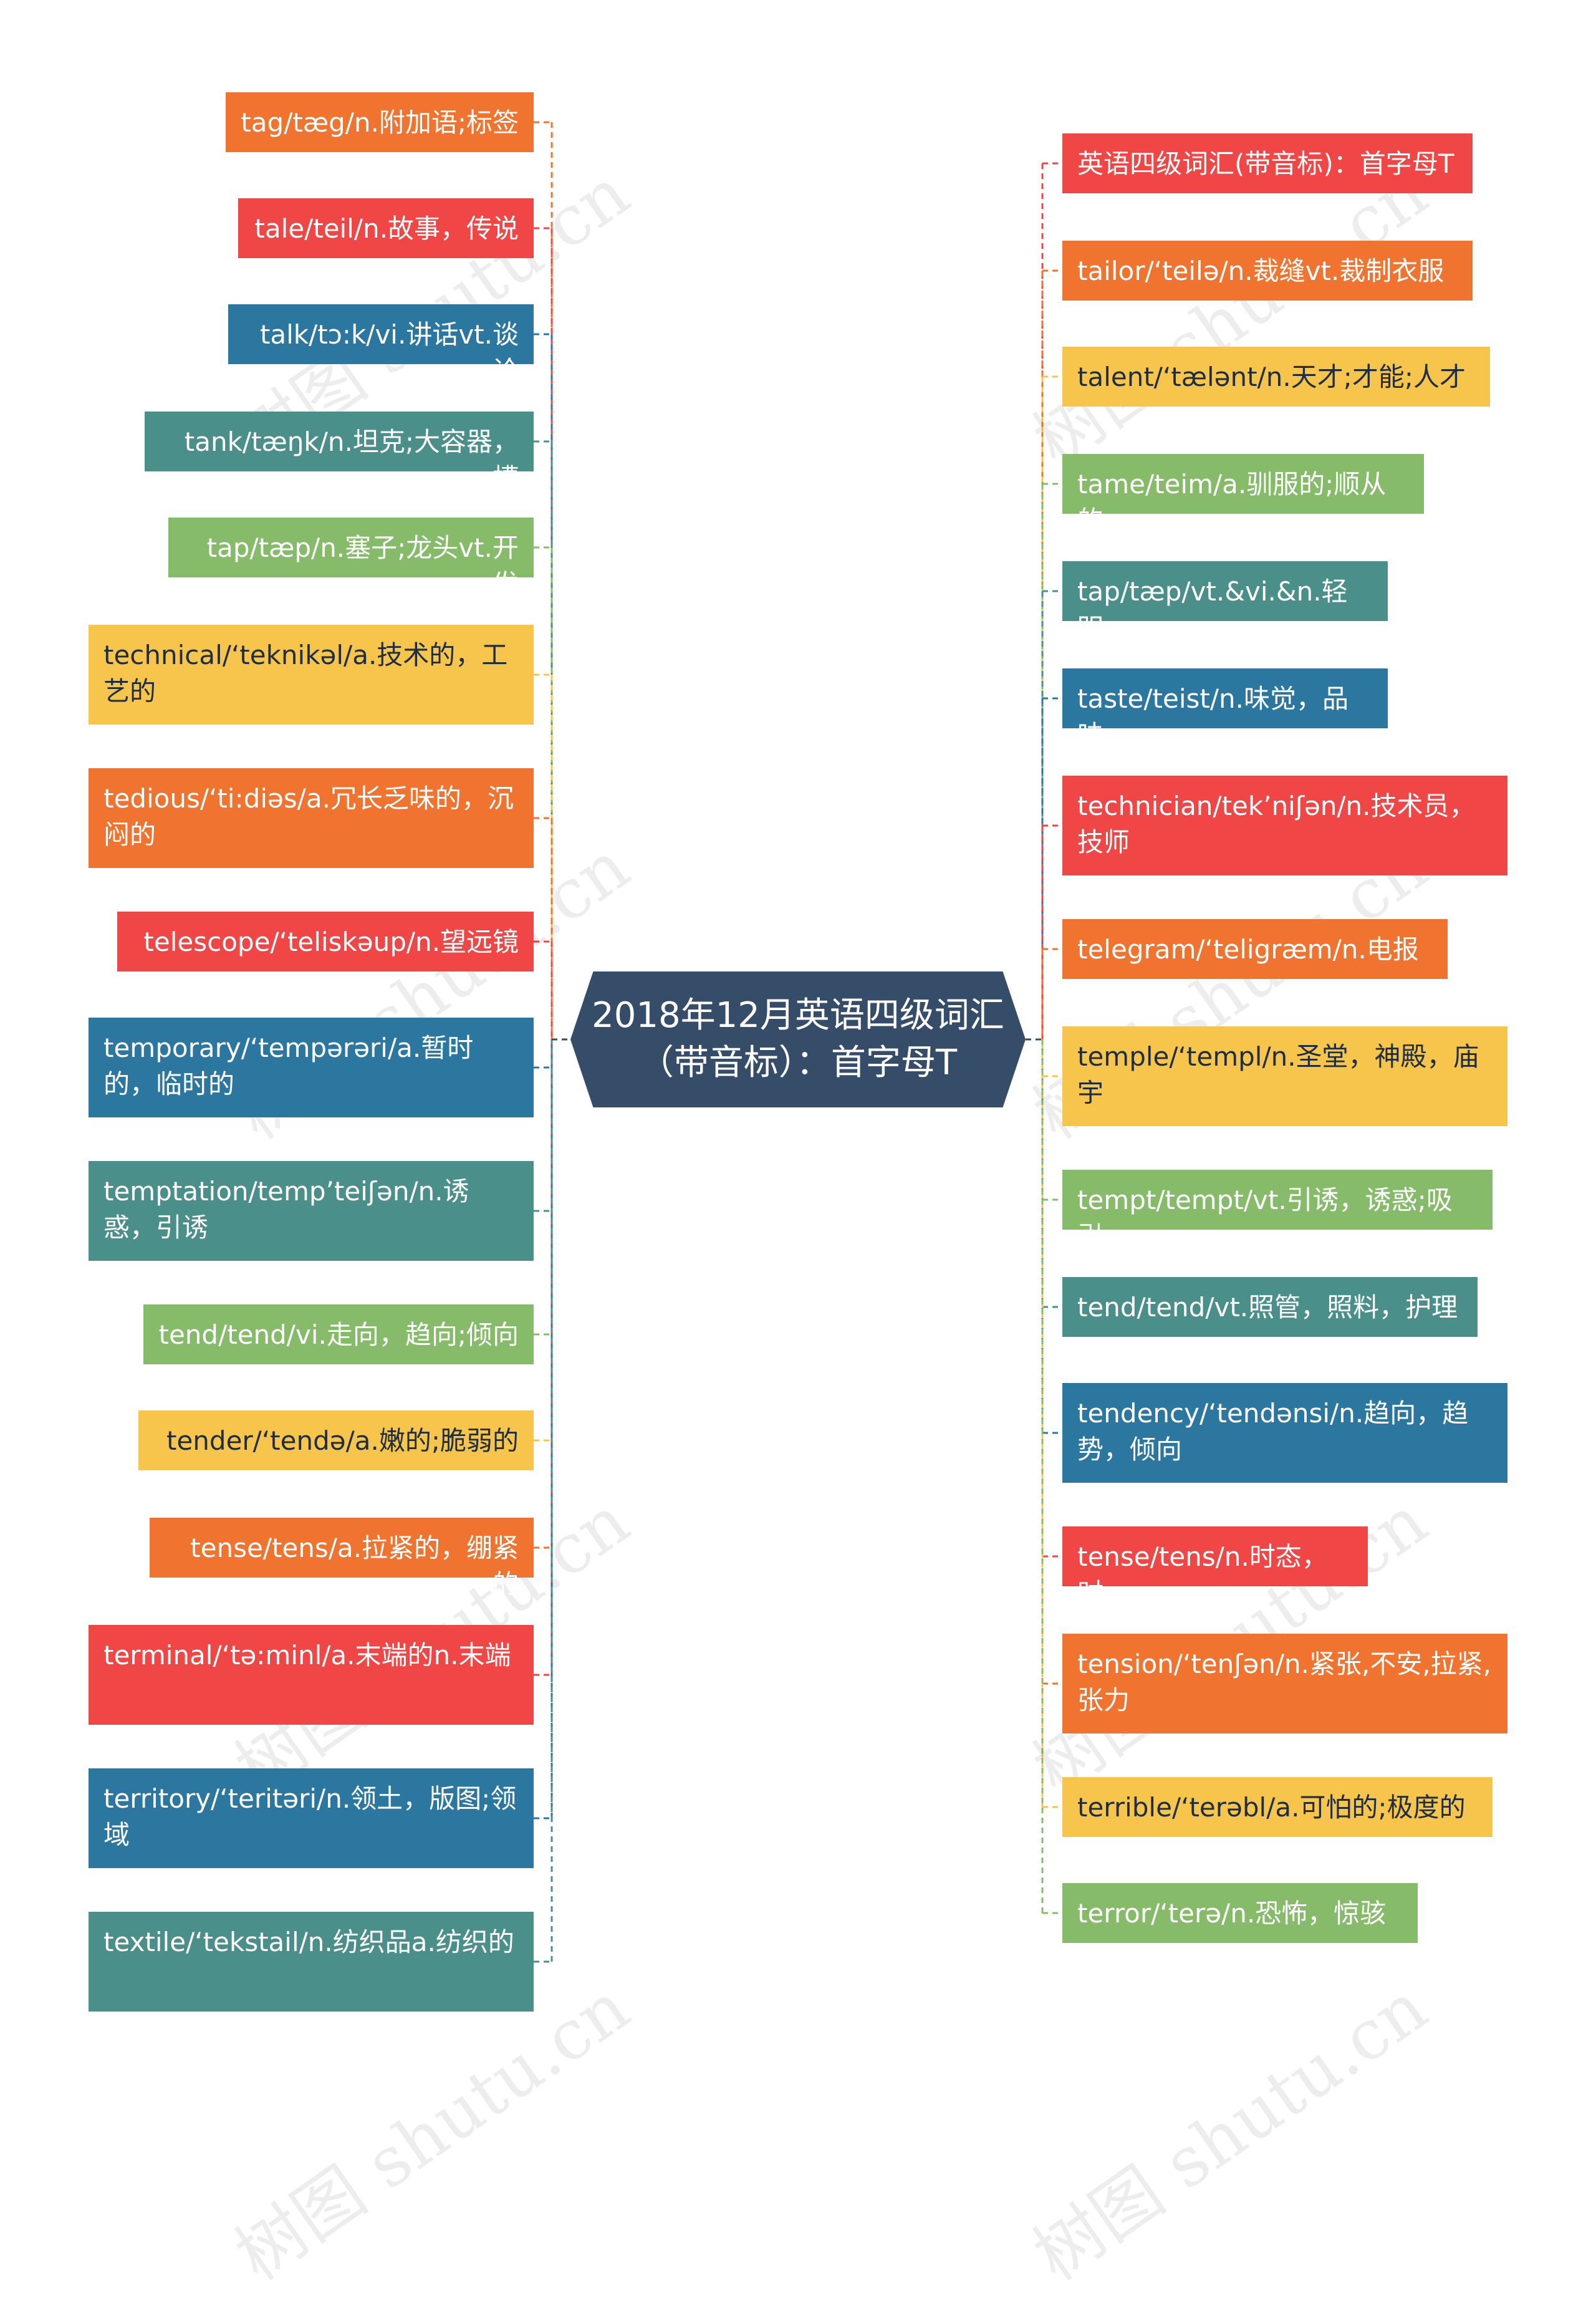 This screenshot has width=1596, height=2299. I want to click on right-node-11: tend/tend/vt.照管，照料，护理, so click(1270, 1307).